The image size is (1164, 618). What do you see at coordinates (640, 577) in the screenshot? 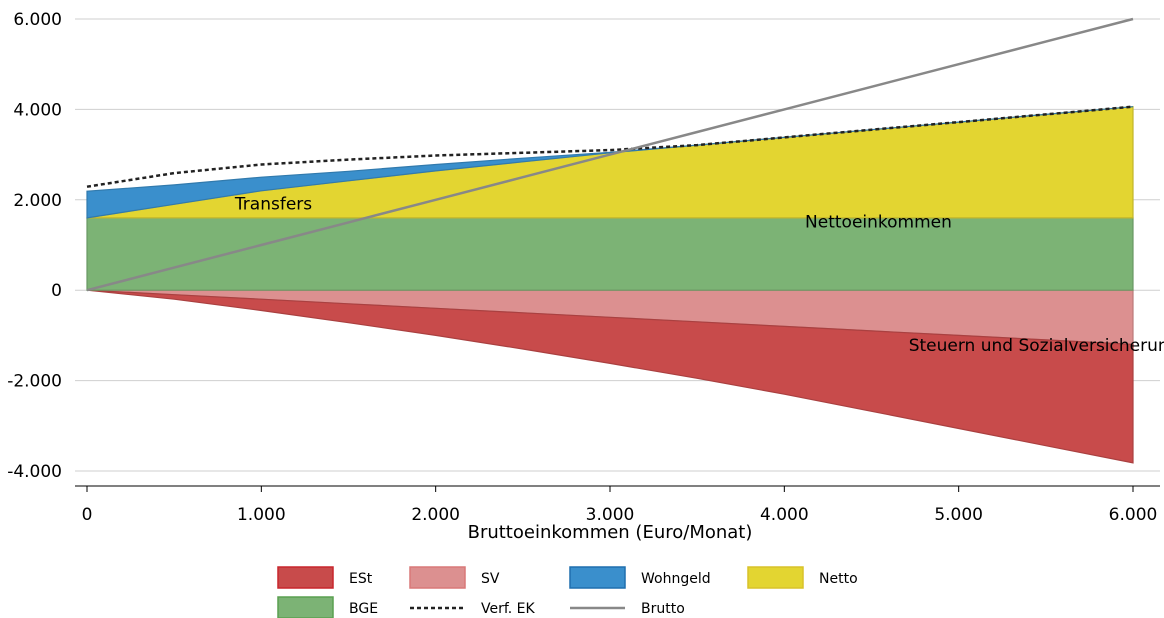
I see `legend-item: Wohngeld` at bounding box center [640, 577].